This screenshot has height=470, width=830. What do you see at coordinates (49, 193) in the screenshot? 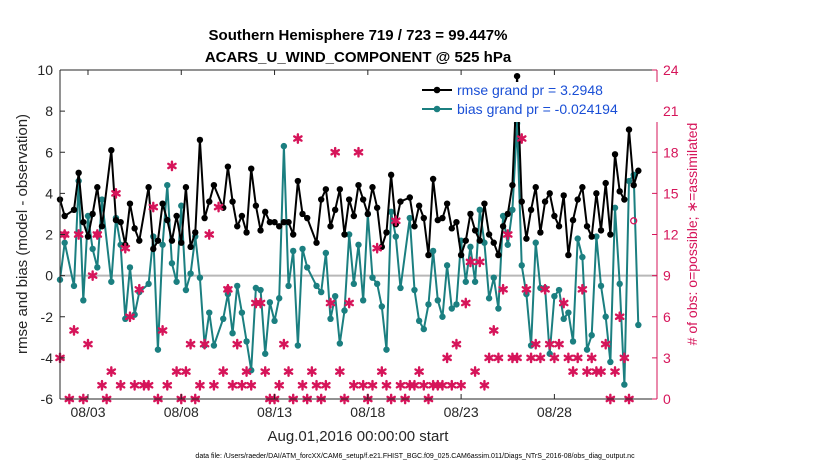
I see `y-tick-label: 4` at bounding box center [49, 193].